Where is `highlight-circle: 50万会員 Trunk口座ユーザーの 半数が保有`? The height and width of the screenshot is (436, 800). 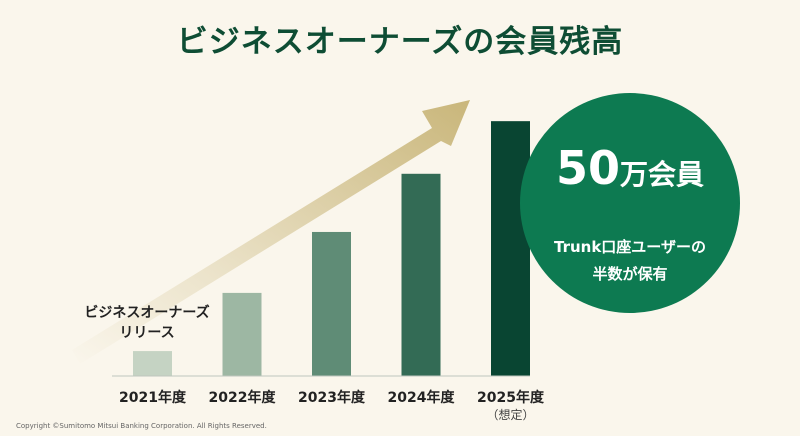 highlight-circle: 50万会員 Trunk口座ユーザーの 半数が保有 is located at coordinates (630, 203).